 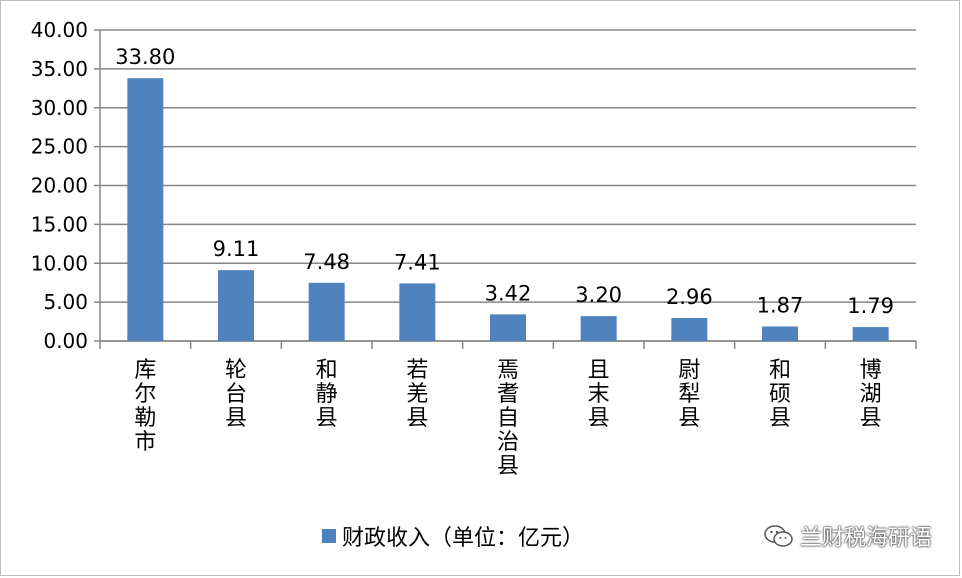 What do you see at coordinates (145, 57) in the screenshot?
I see `data-label: 33.80` at bounding box center [145, 57].